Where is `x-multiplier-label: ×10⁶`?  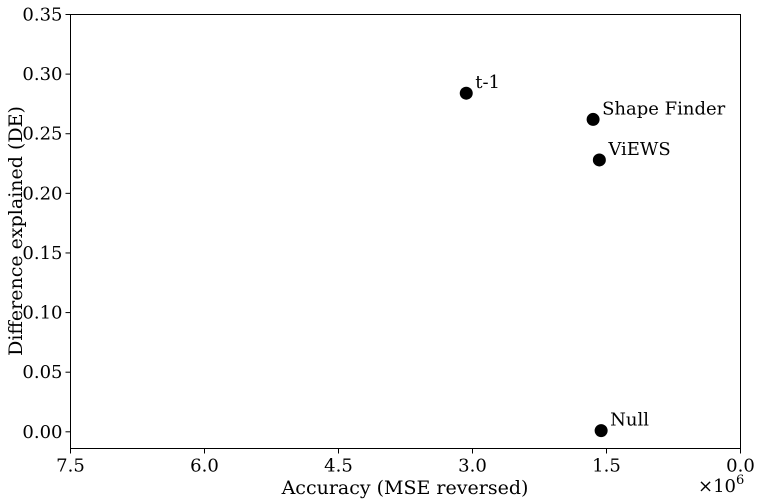 x-multiplier-label: ×10⁶ is located at coordinates (721, 485).